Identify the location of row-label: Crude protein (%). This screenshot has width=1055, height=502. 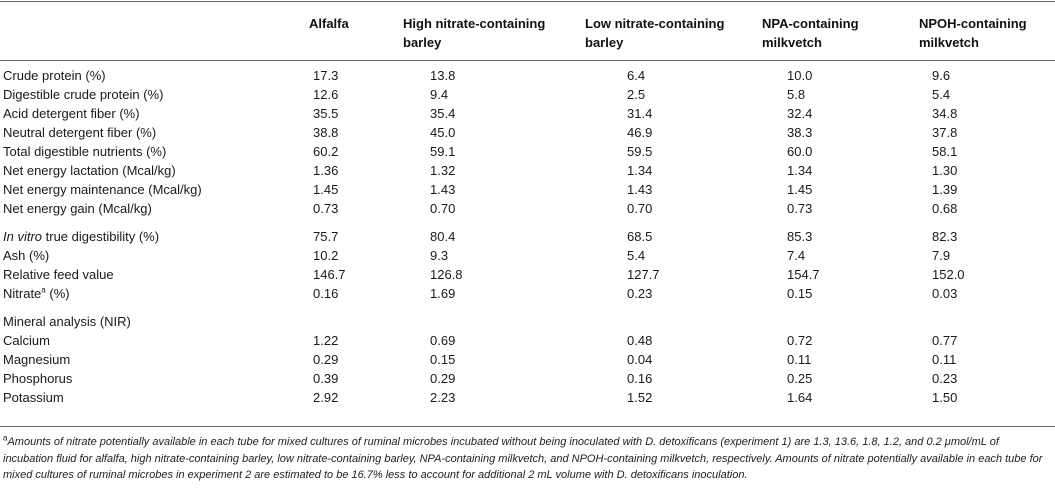
(54, 75).